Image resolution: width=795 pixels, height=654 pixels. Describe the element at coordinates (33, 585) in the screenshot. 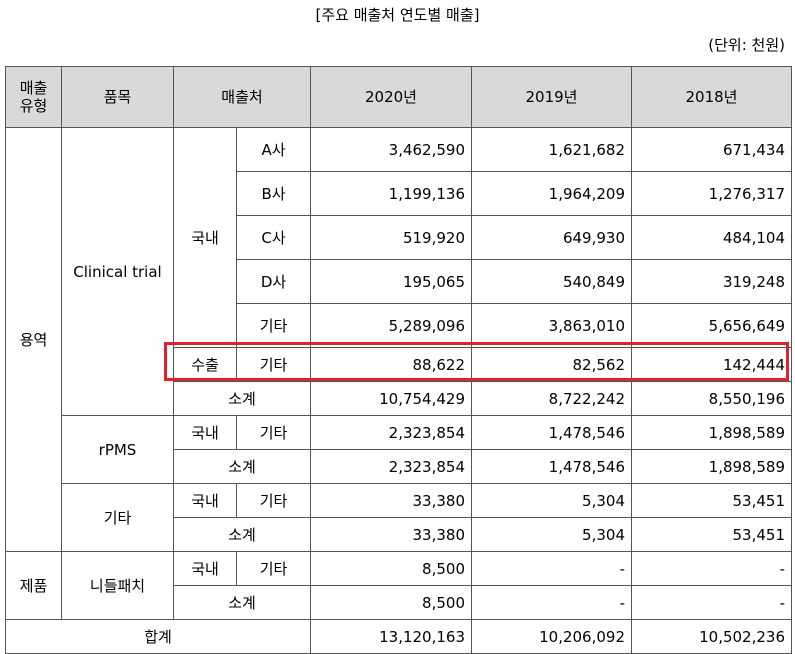

I see `sales-type-product: 제품` at that location.